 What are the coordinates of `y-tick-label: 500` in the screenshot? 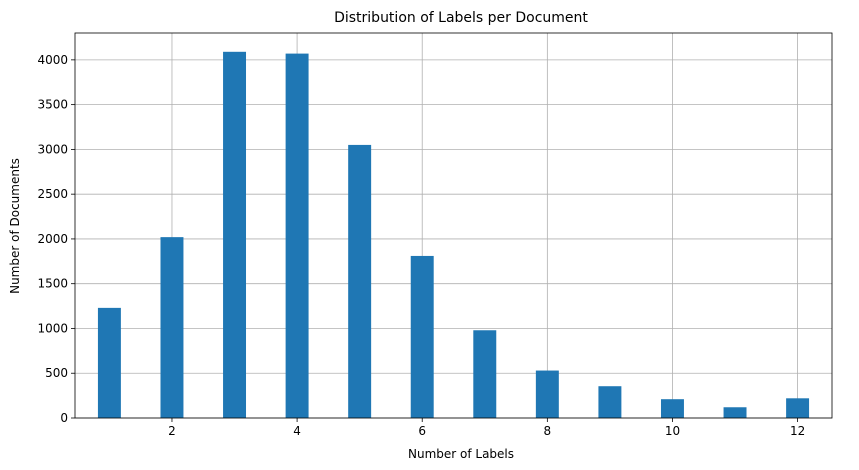 It's located at (56, 373).